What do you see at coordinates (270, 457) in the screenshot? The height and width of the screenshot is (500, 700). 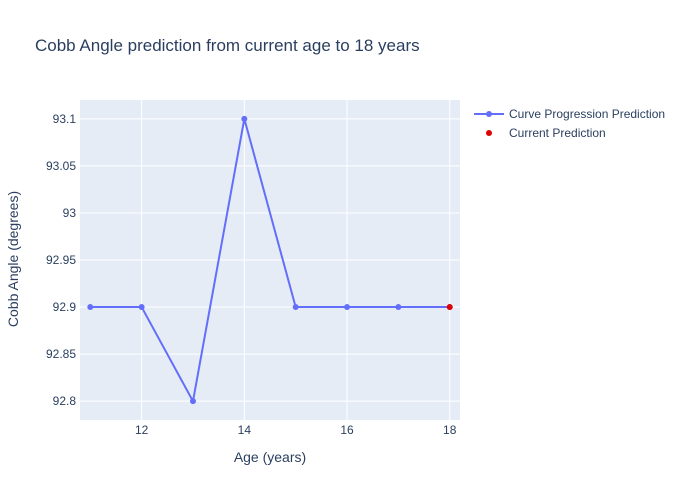 I see `x-axis-title: Age (years)` at bounding box center [270, 457].